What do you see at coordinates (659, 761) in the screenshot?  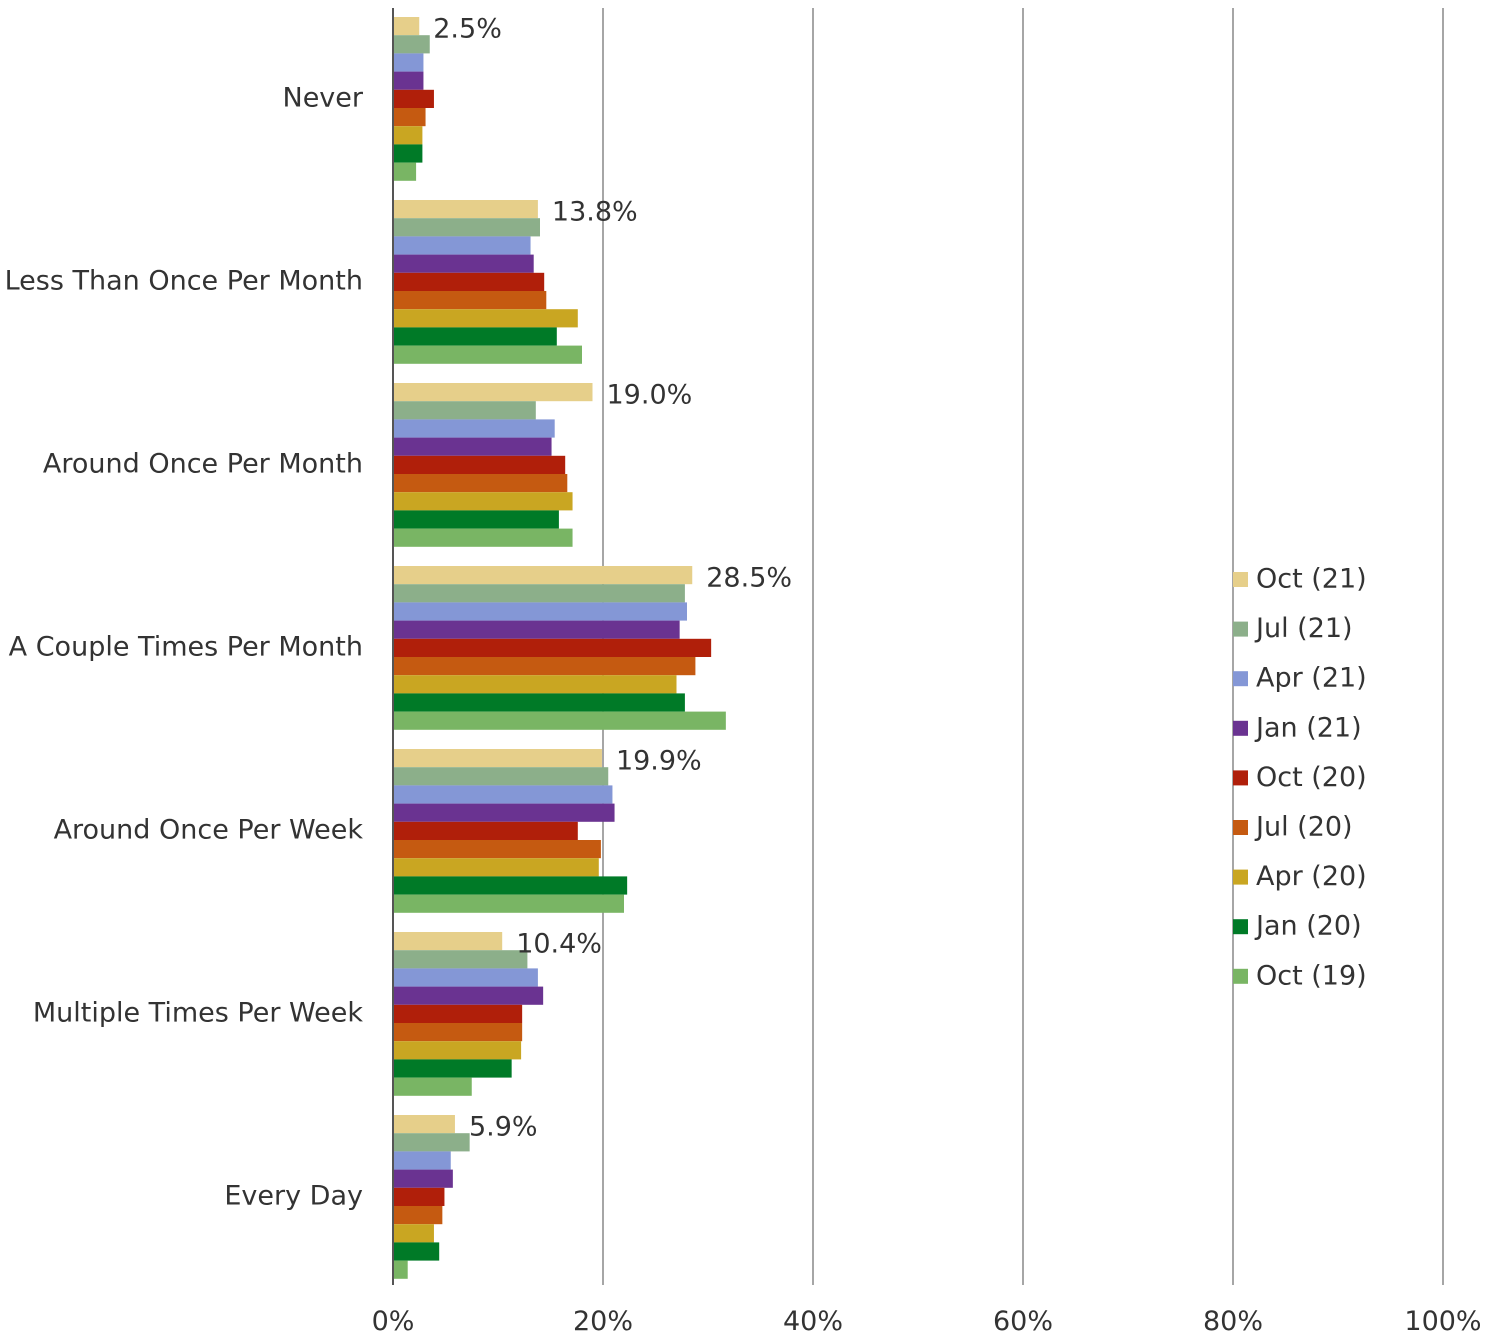 I see `data-label-around-once-per-week: 19.9%` at bounding box center [659, 761].